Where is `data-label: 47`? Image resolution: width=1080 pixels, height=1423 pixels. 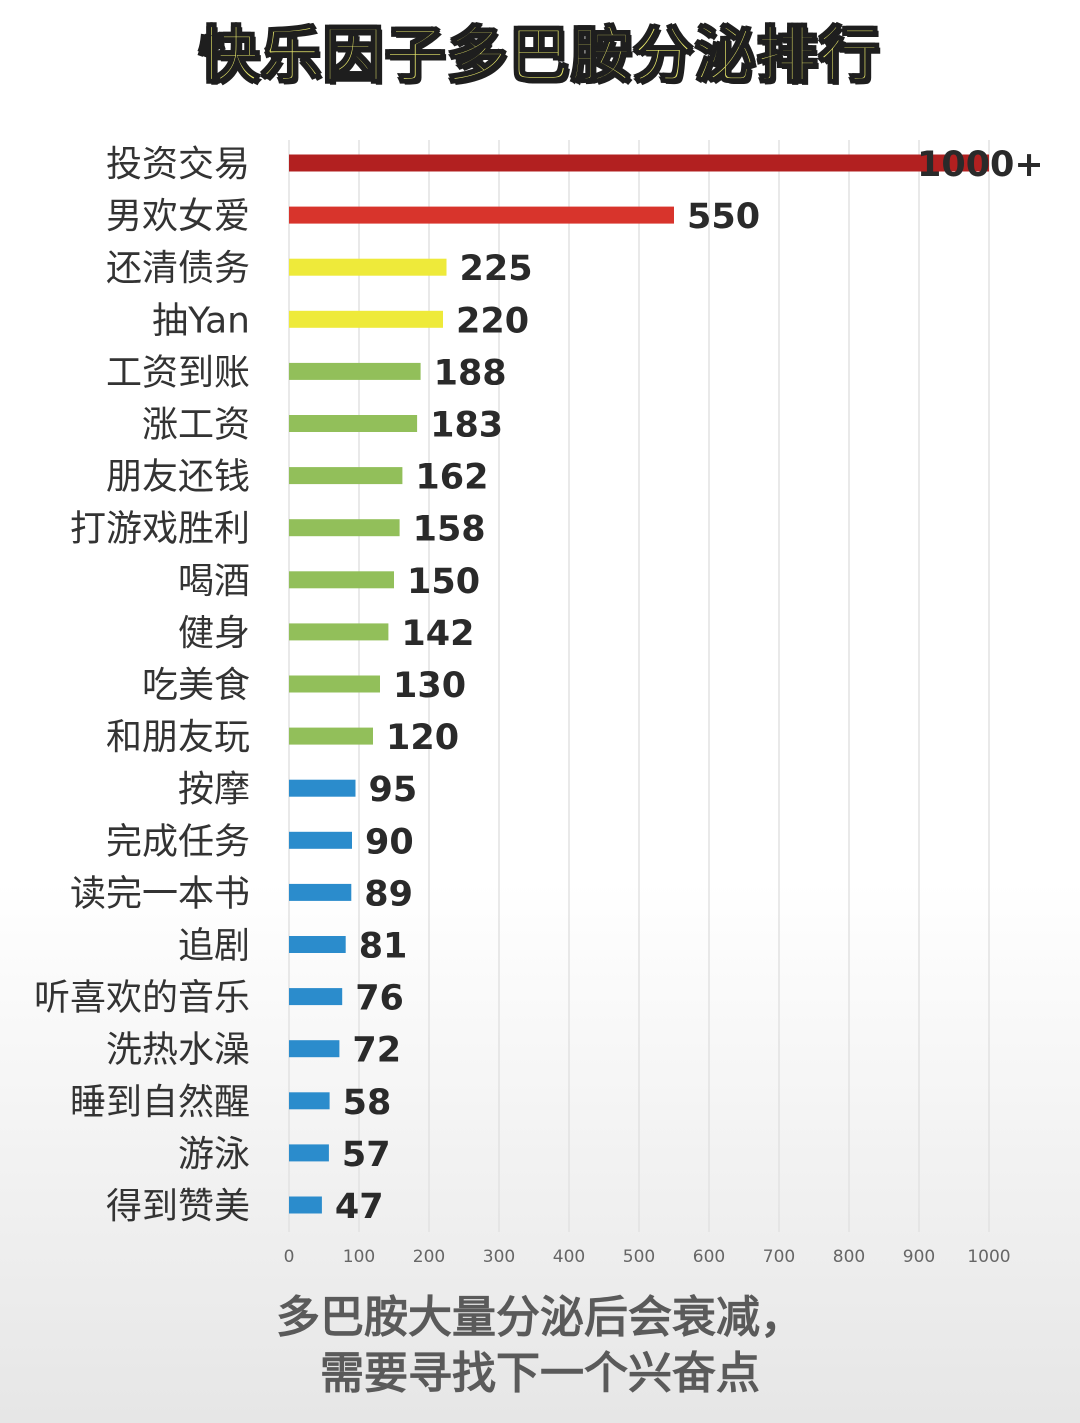 data-label: 47 is located at coordinates (359, 1207).